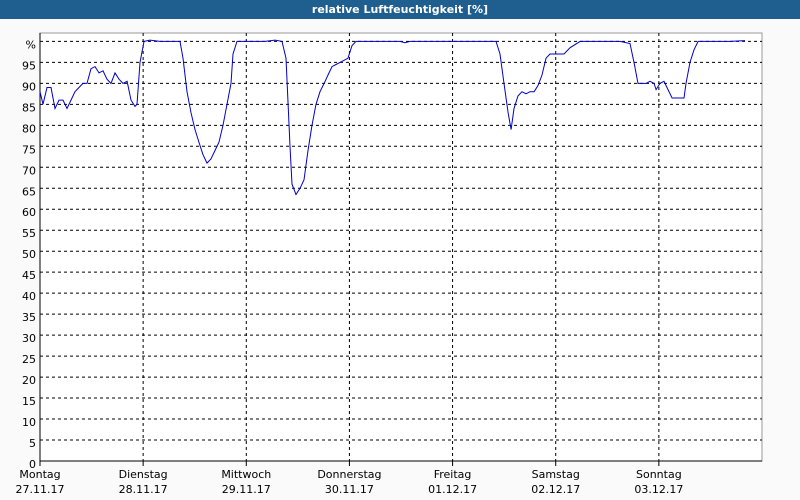  What do you see at coordinates (246, 474) in the screenshot?
I see `x-tick-label: Mittwoch` at bounding box center [246, 474].